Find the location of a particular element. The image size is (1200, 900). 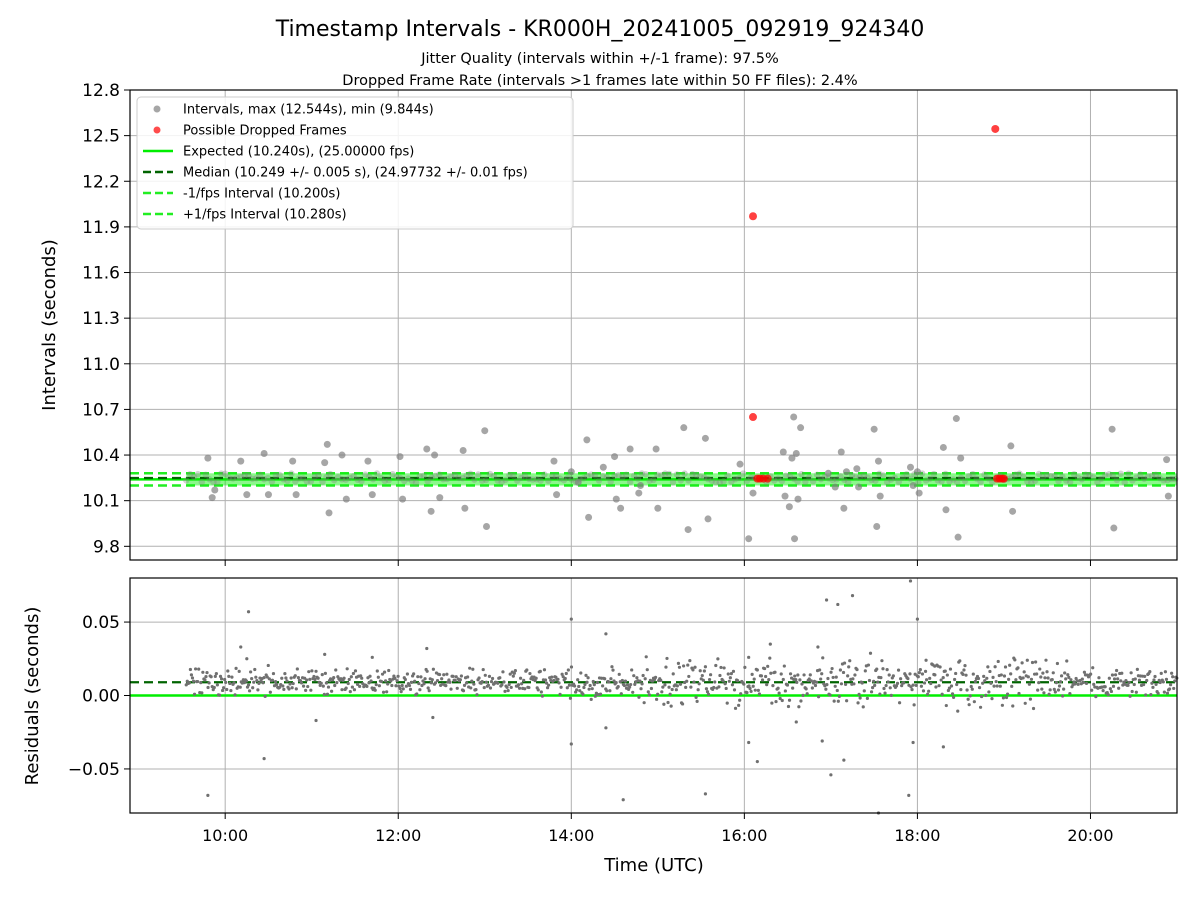

residuals-ytick-label: −0.05 is located at coordinates (94, 770).